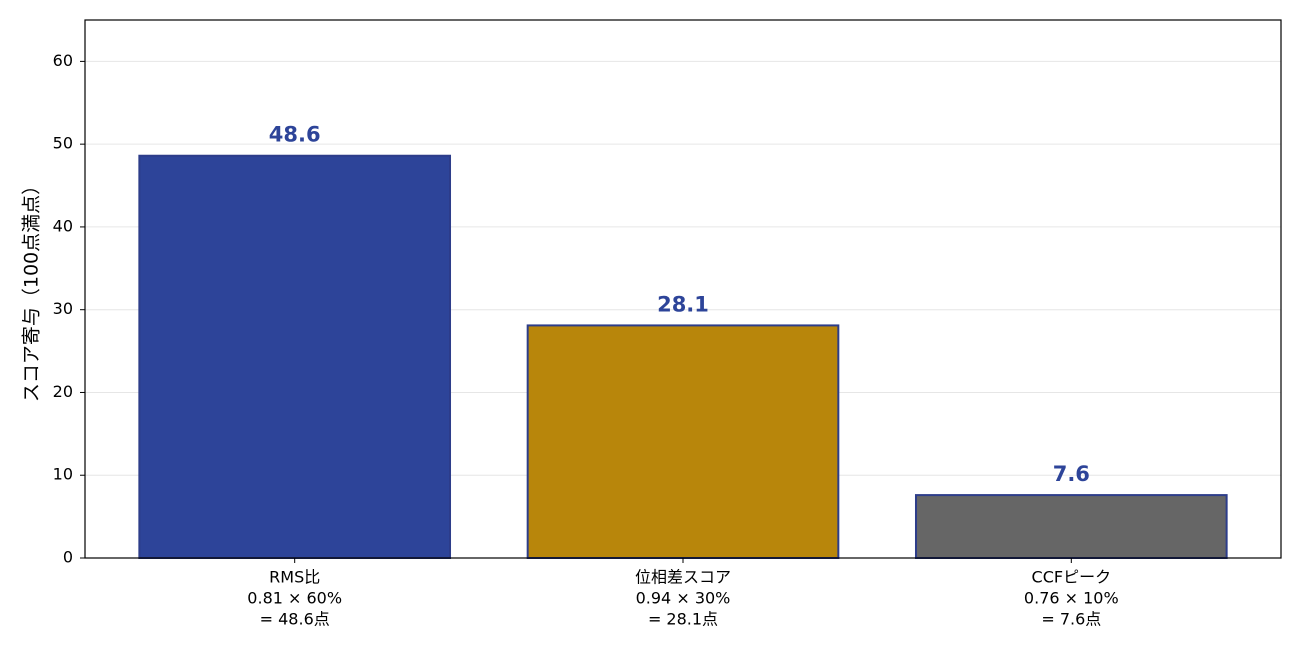 The width and height of the screenshot is (1300, 650). What do you see at coordinates (683, 598) in the screenshot?
I see `x-tick-label: 0.94 × 30%` at bounding box center [683, 598].